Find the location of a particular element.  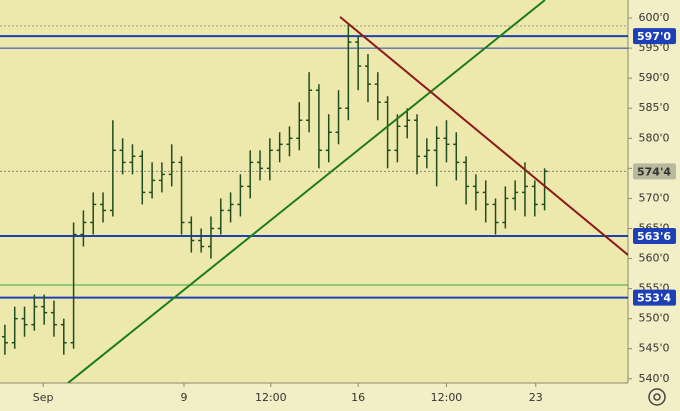

level-label: 574'4 is located at coordinates (654, 171).